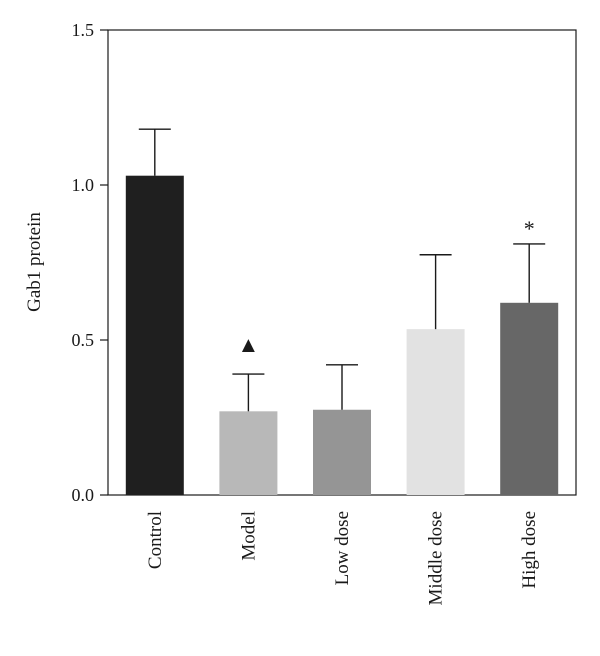  I want to click on bar-control, so click(154, 335).